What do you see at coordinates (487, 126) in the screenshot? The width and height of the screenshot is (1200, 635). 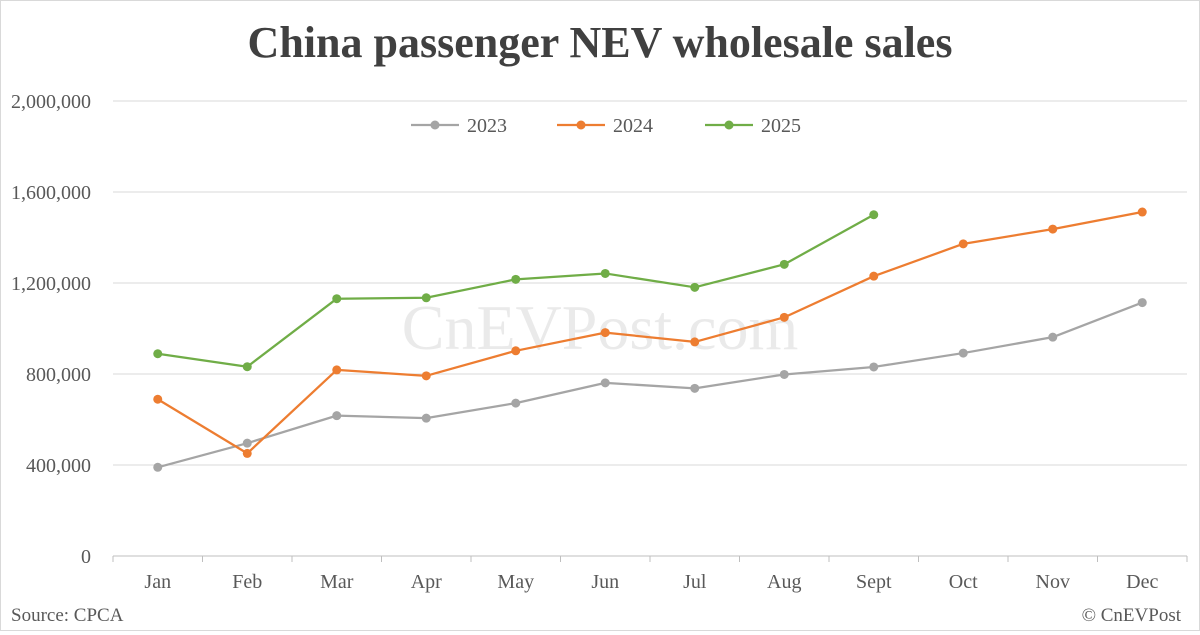 I see `legend-label-2023: 2023` at bounding box center [487, 126].